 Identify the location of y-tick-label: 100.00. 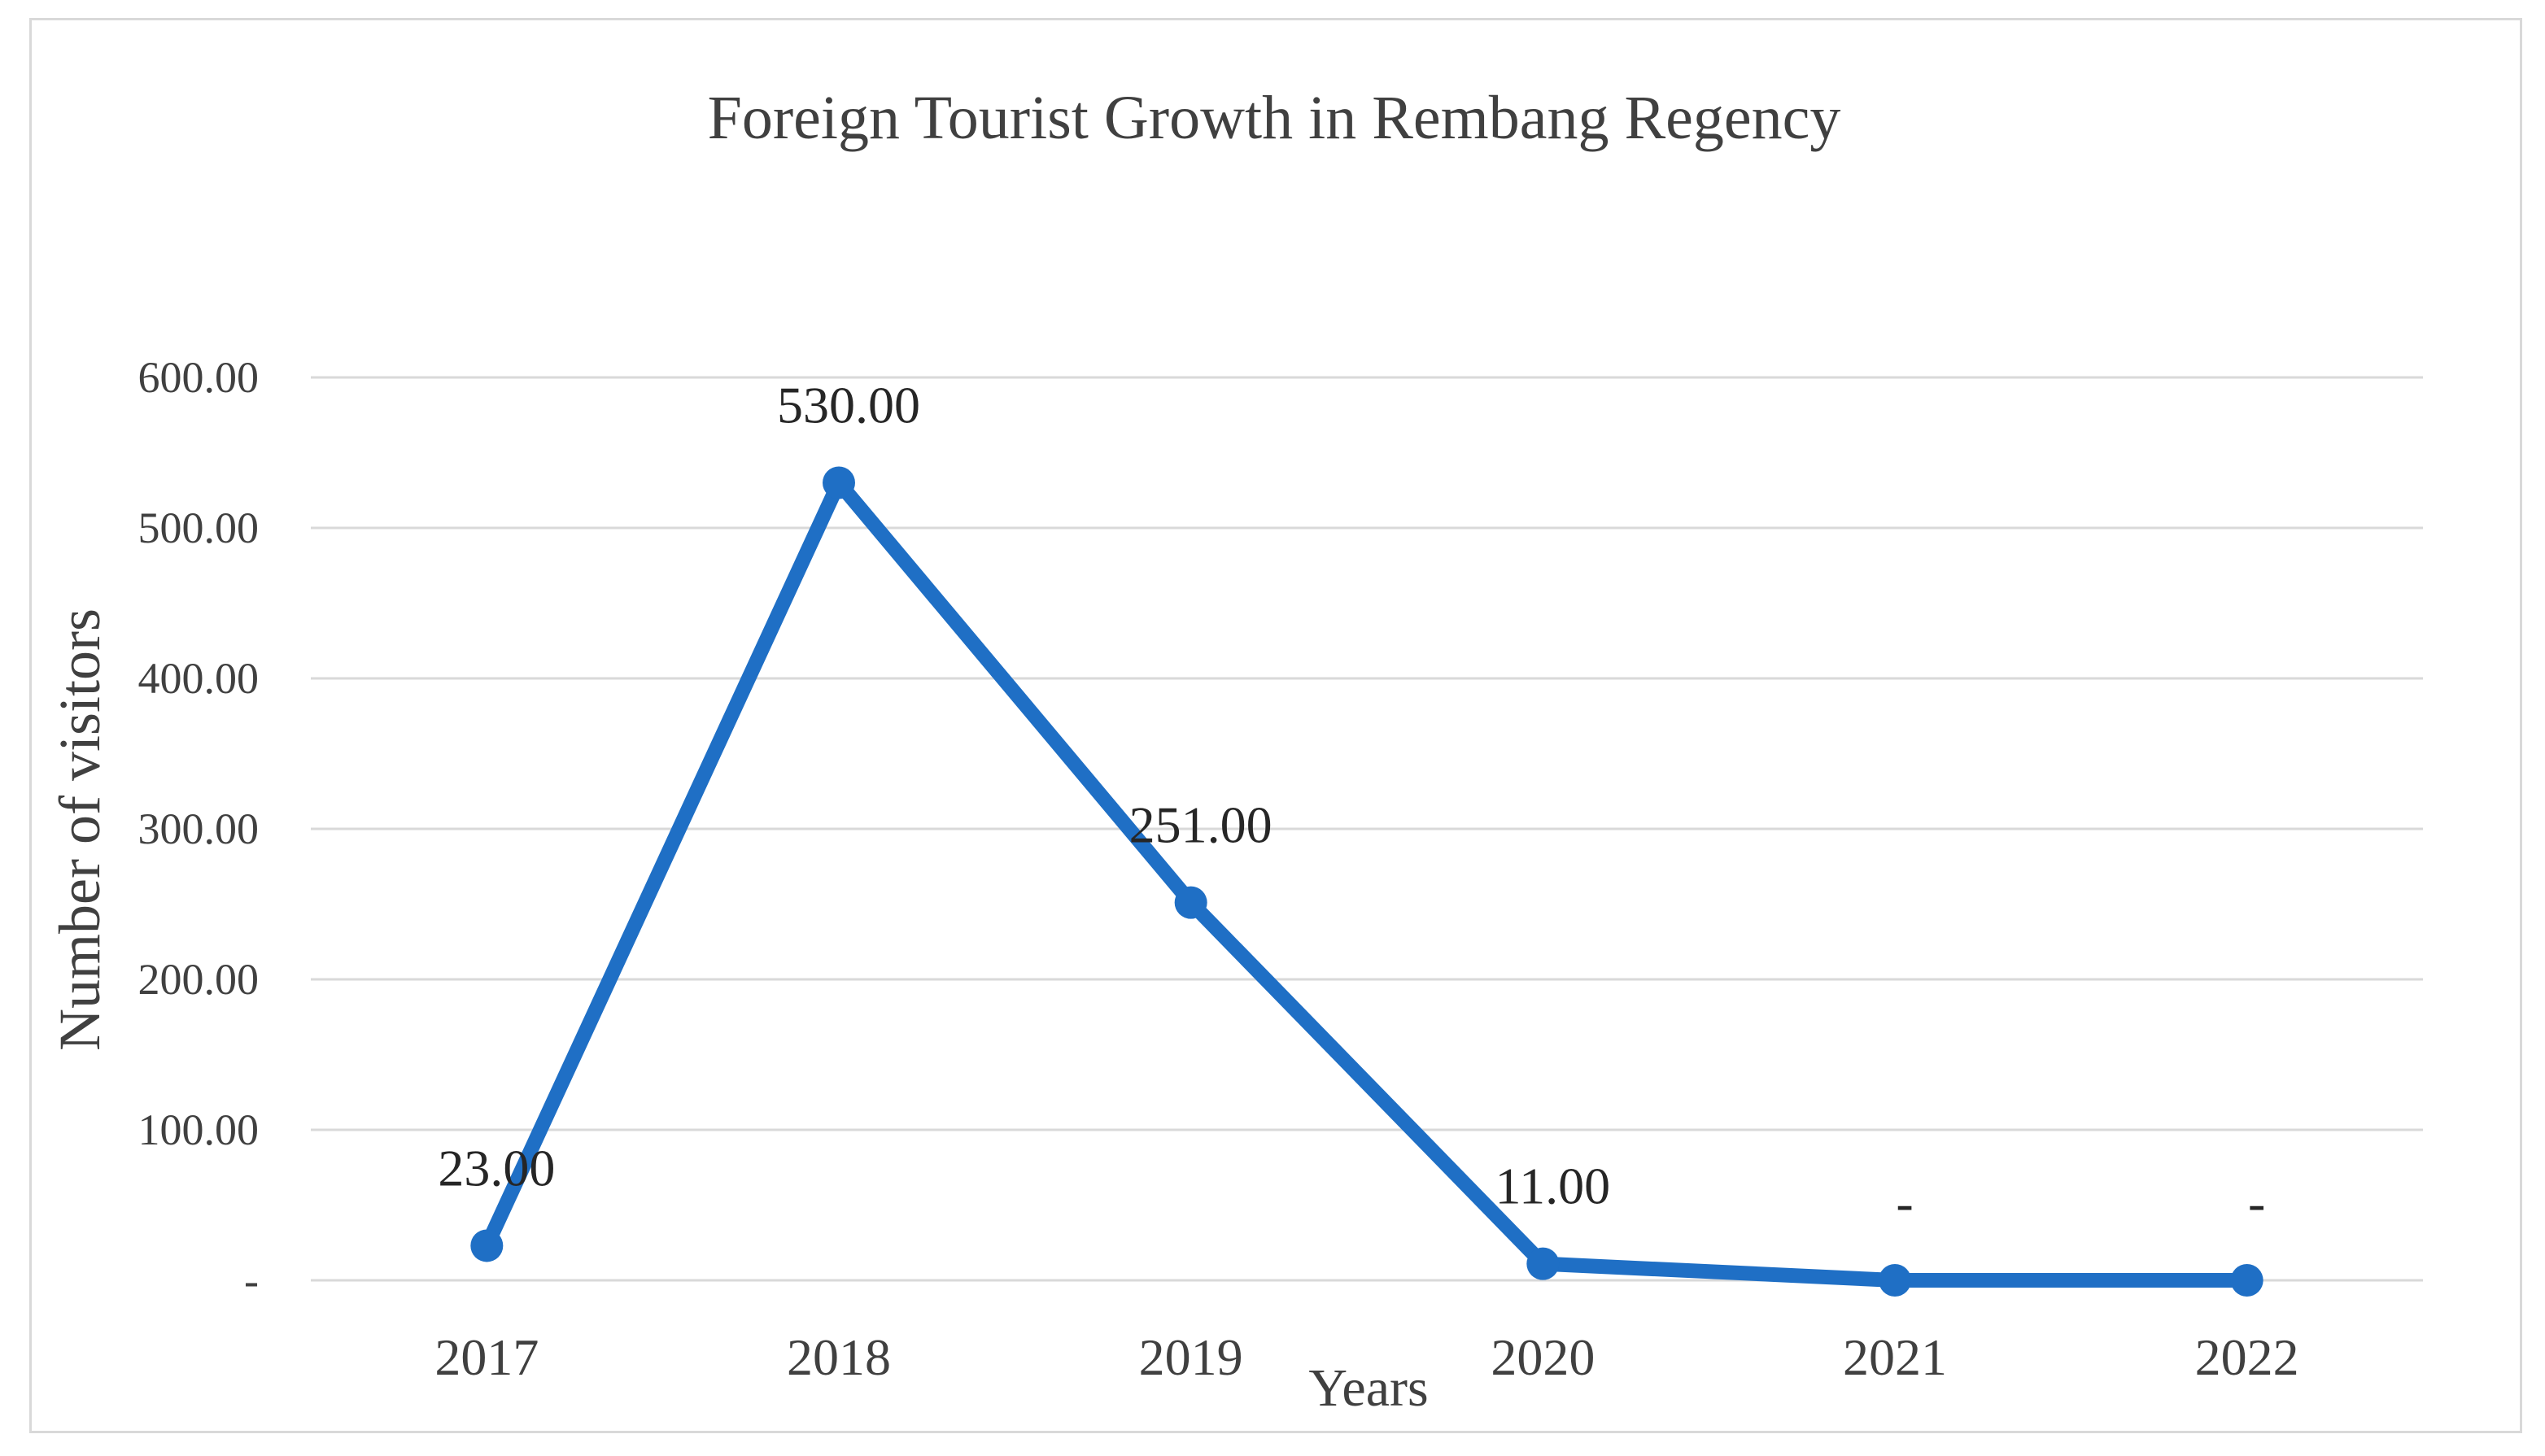
(199, 1130).